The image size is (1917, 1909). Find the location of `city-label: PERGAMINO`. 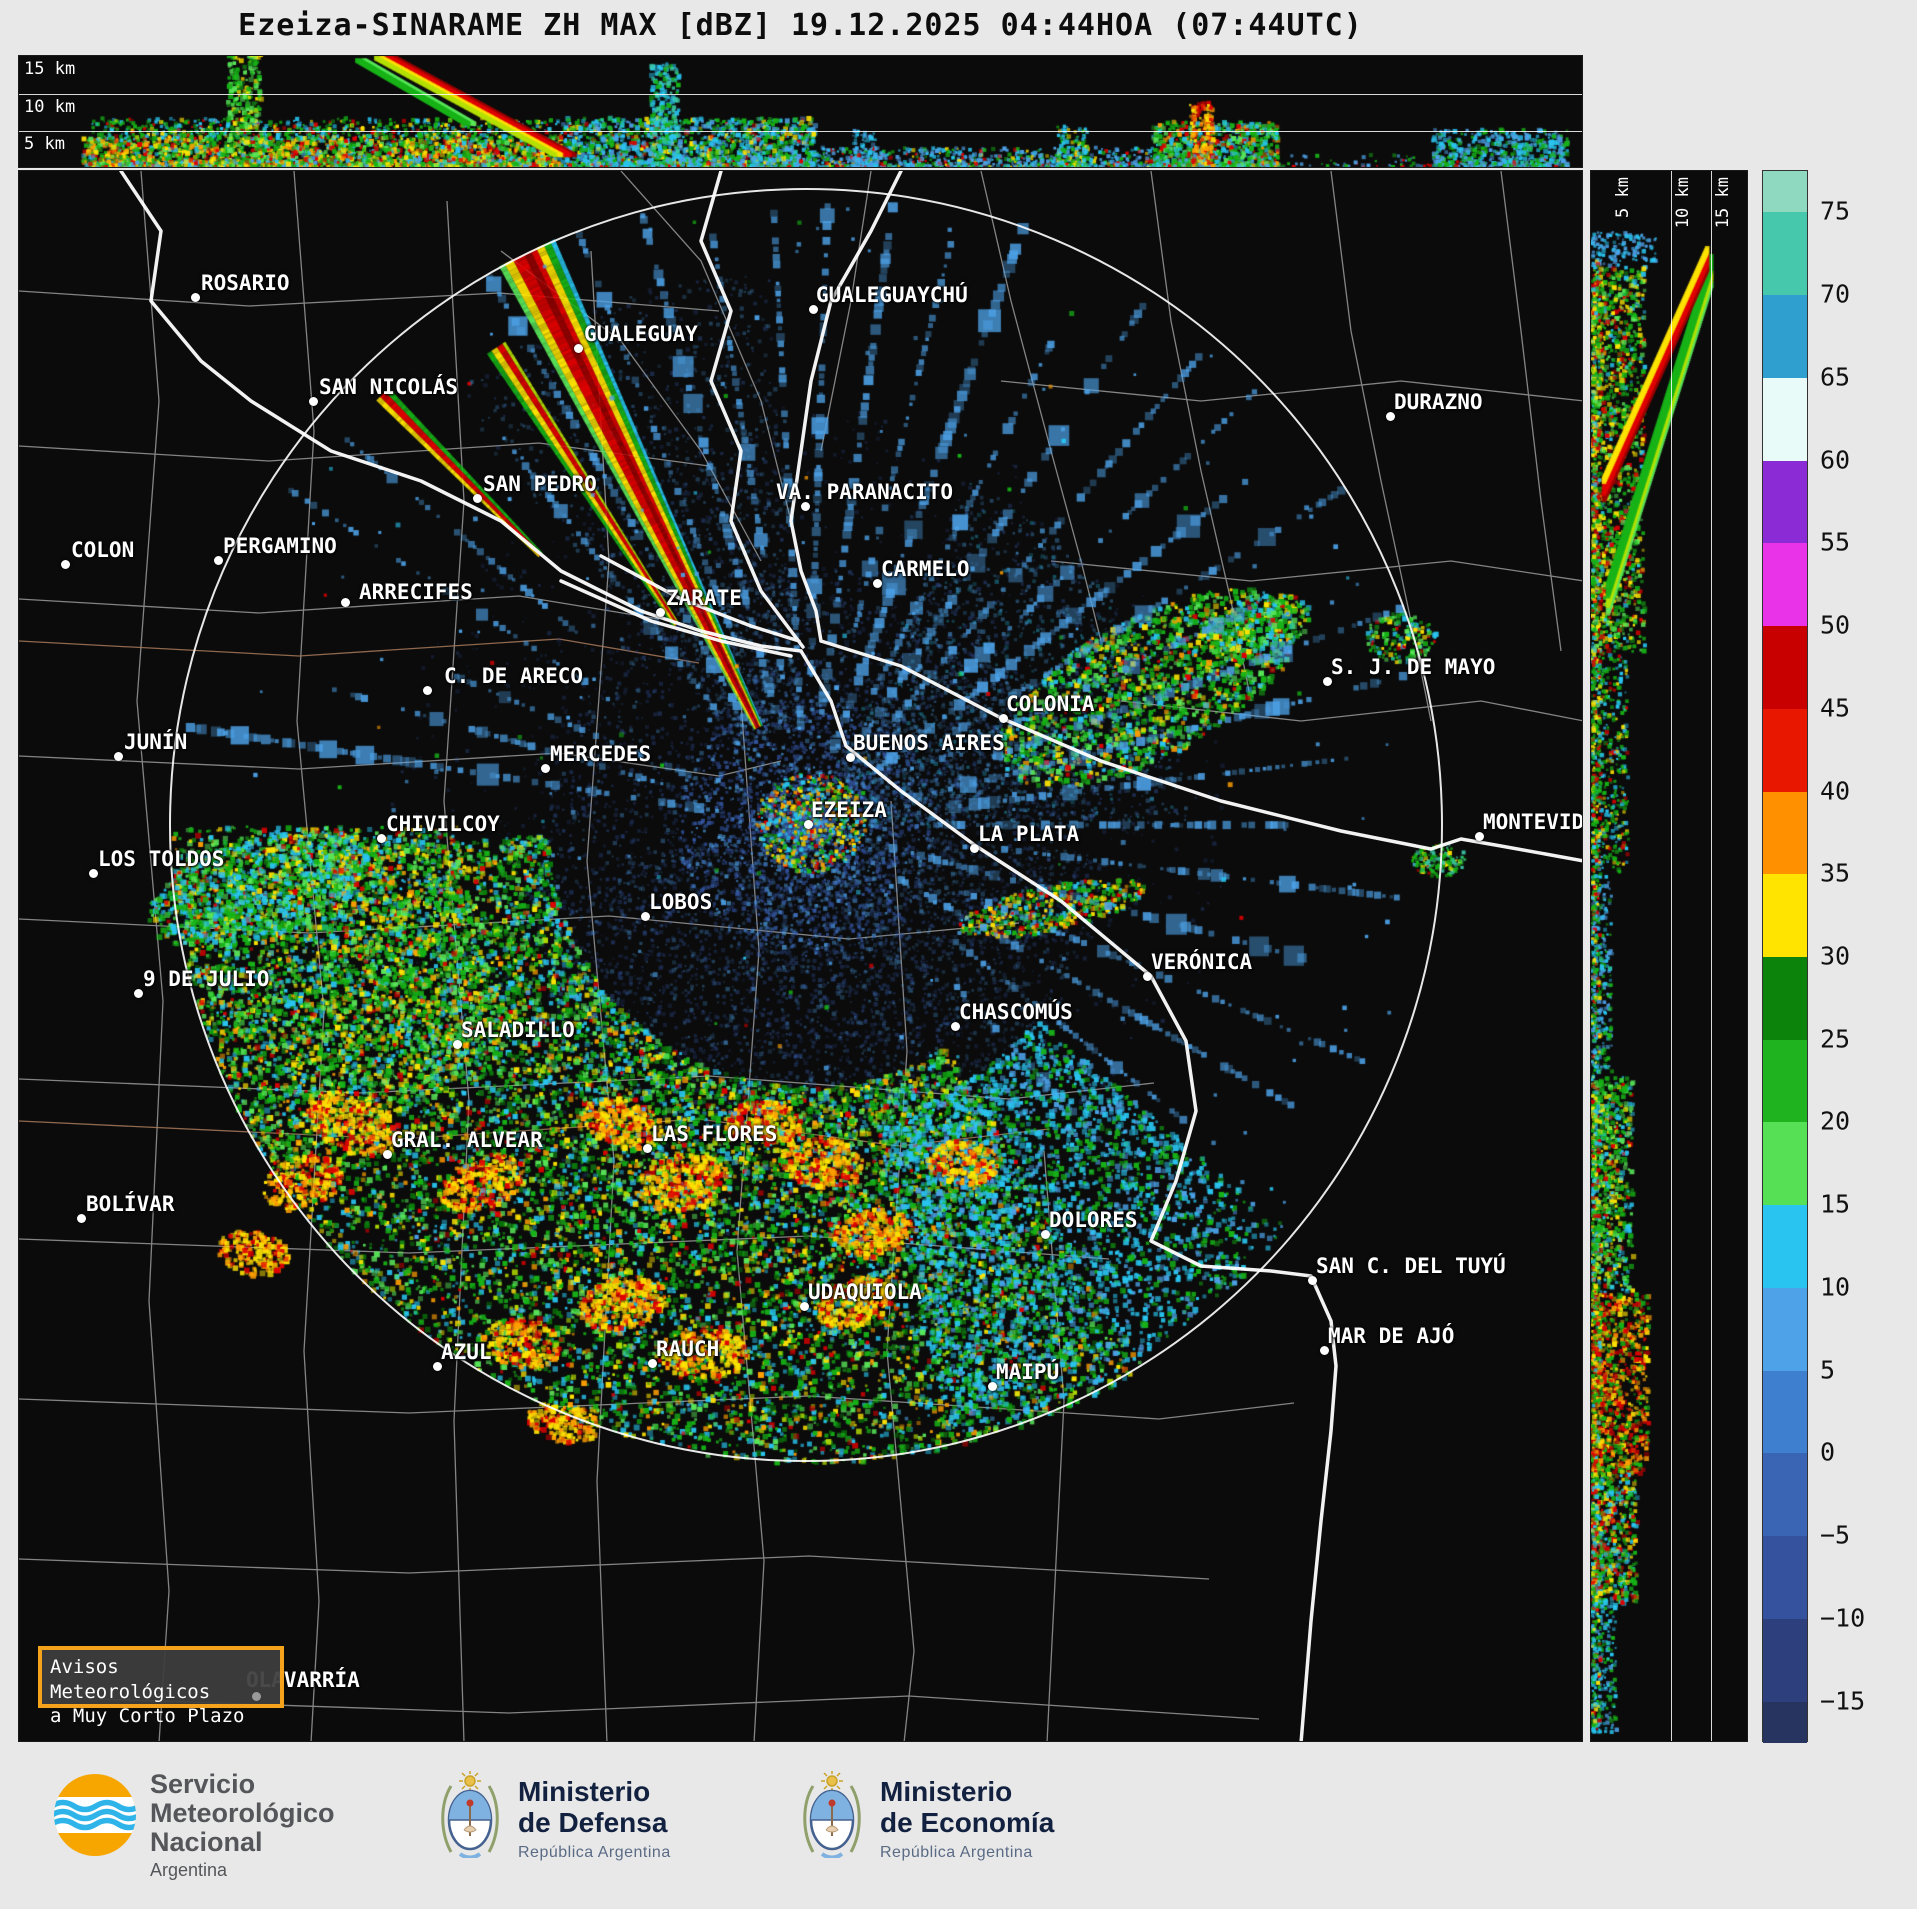

city-label: PERGAMINO is located at coordinates (280, 546).